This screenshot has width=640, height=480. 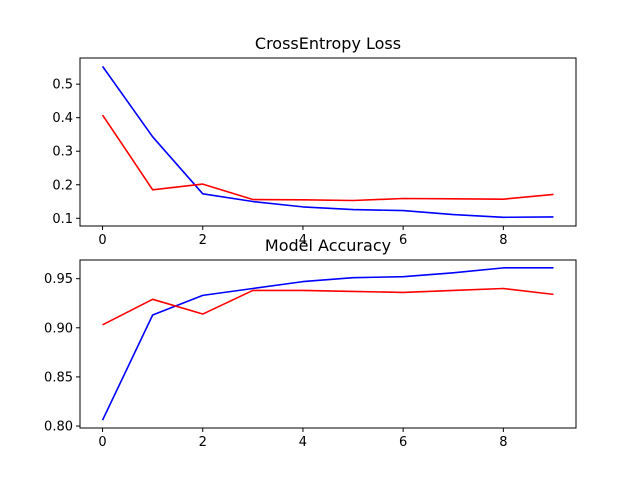 I want to click on accuracy-chart-ytick-label: 0.95, so click(x=58, y=279).